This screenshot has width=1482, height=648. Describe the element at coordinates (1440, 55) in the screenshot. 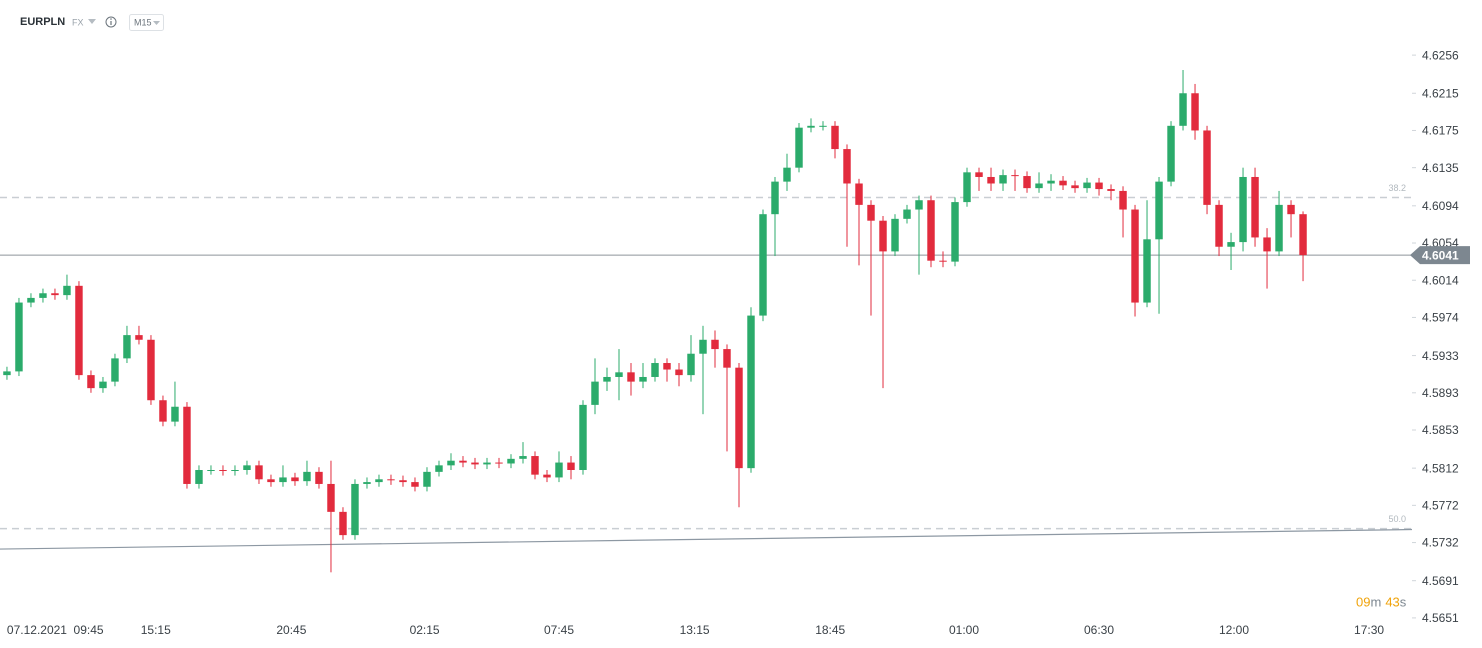

I see `y-tick-label: 4.6256` at that location.